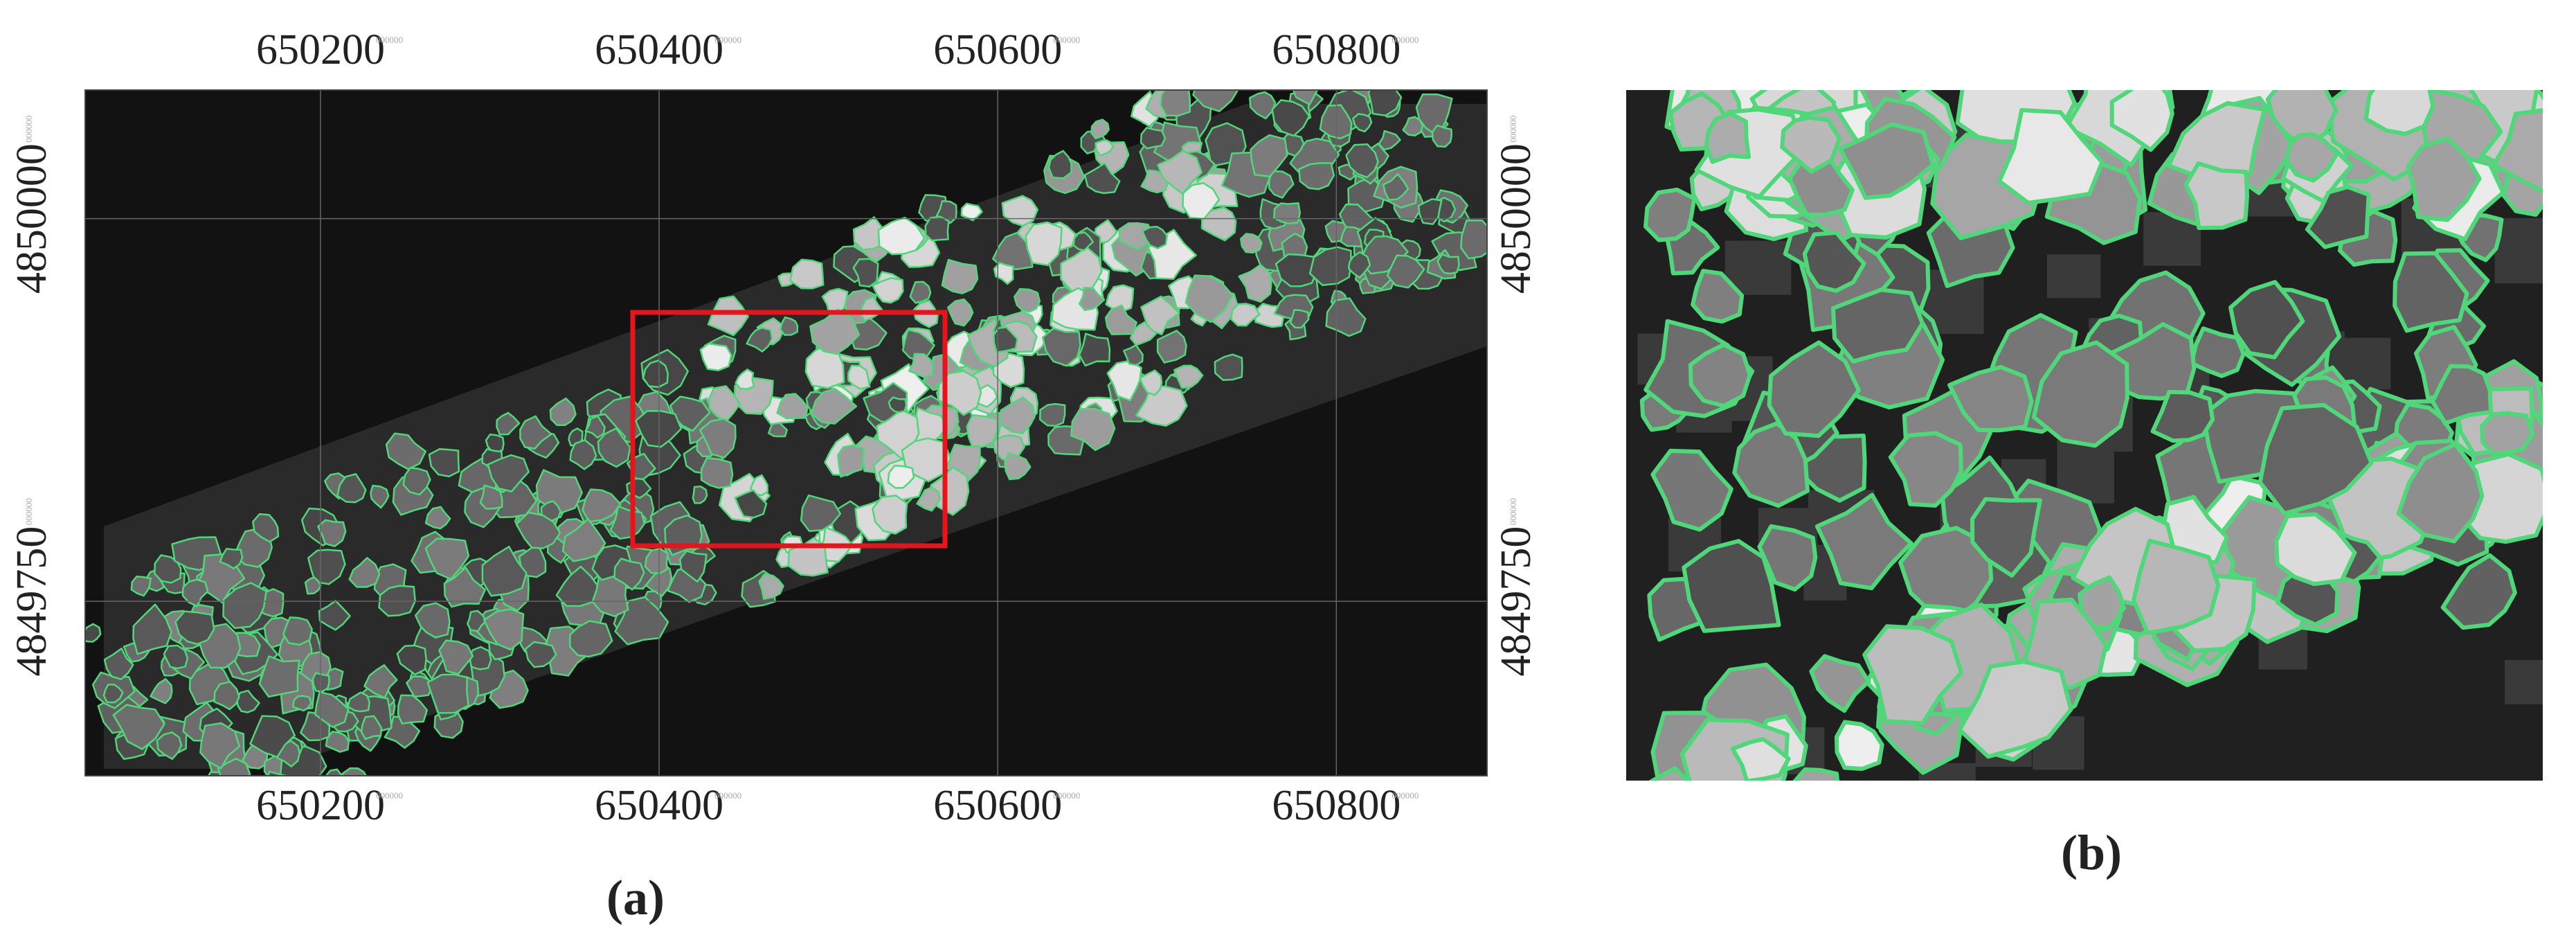 The height and width of the screenshot is (942, 2576). I want to click on caption: (a), so click(635, 897).